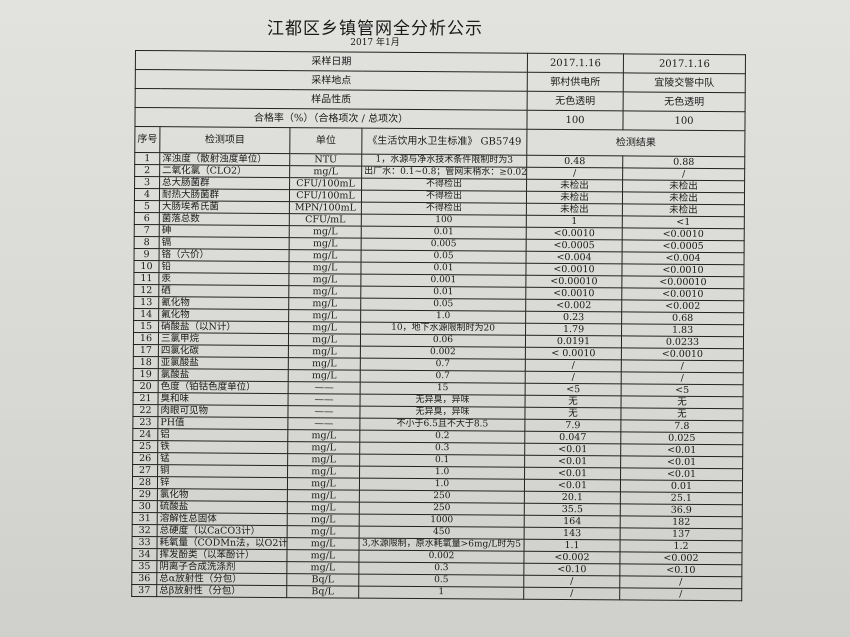 This screenshot has width=850, height=637. What do you see at coordinates (574, 209) in the screenshot?
I see `row-result-site1: 未检出` at bounding box center [574, 209].